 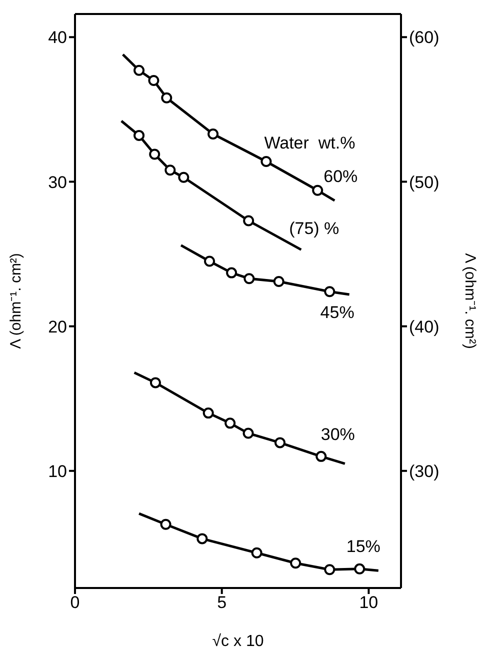 I want to click on x-tick-label: 10, so click(x=368, y=602).